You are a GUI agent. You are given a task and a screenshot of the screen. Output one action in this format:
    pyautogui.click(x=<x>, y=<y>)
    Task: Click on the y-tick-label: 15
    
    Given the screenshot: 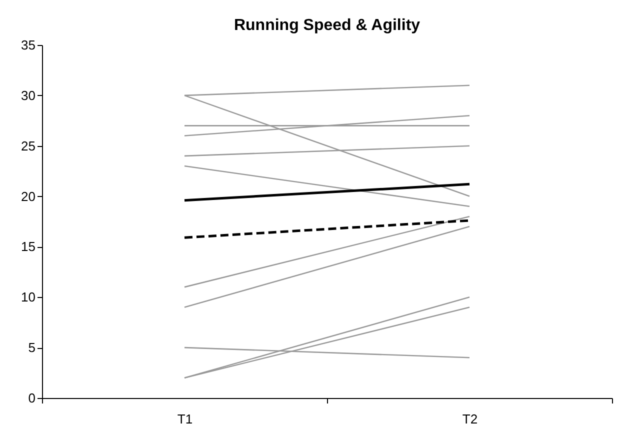 What is the action you would take?
    pyautogui.click(x=28, y=246)
    